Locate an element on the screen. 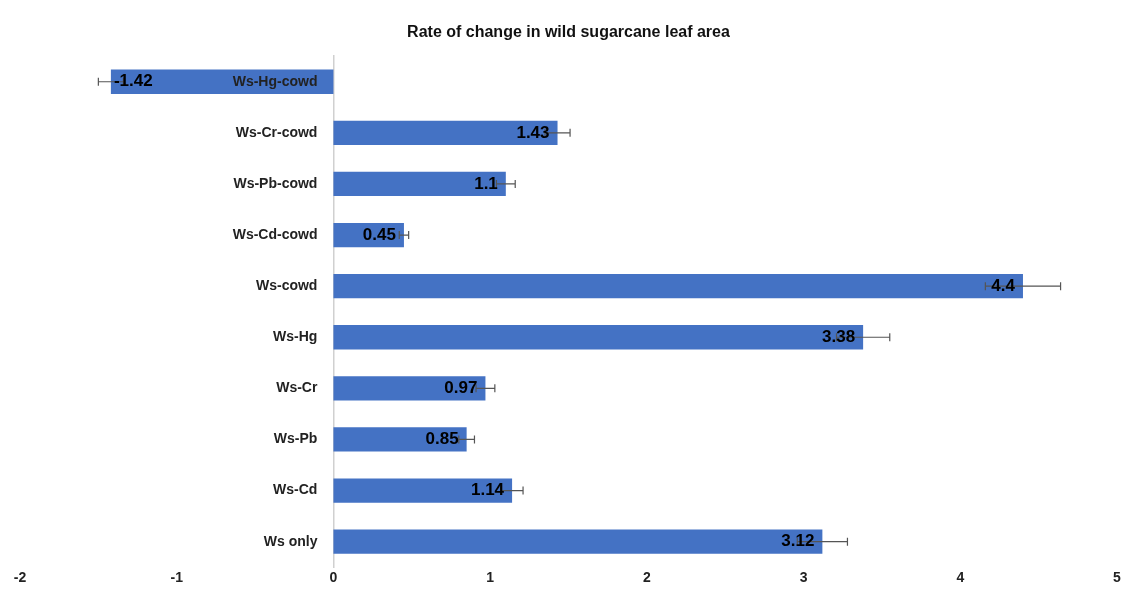 This screenshot has width=1137, height=595. data-label: 3.12 is located at coordinates (798, 541).